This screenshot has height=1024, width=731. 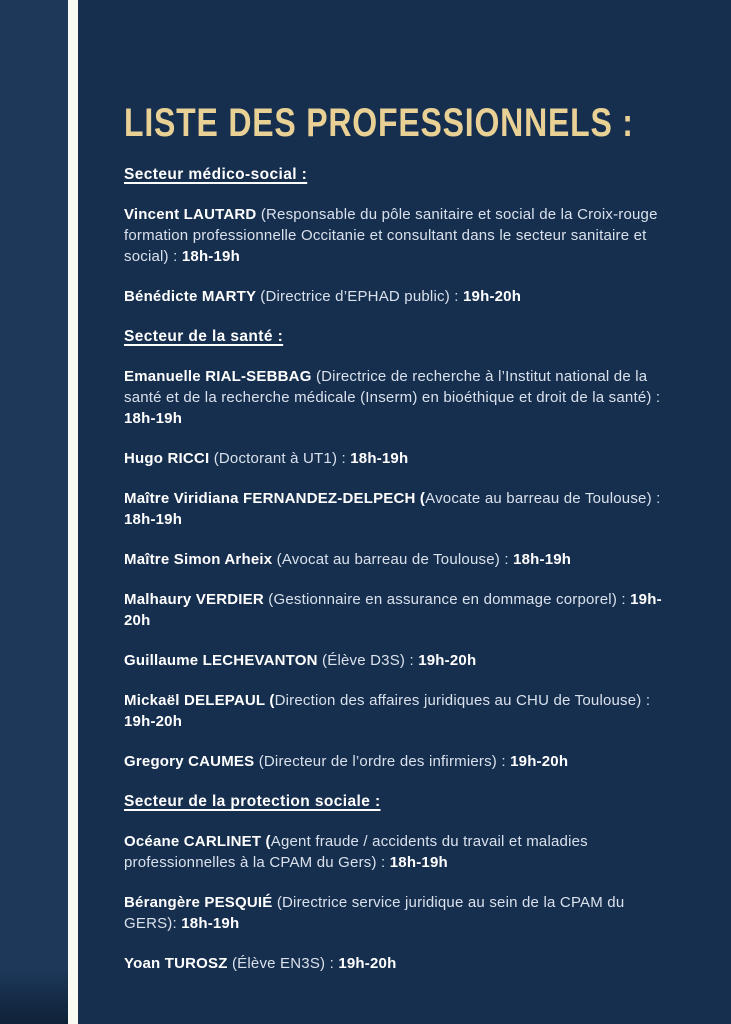 What do you see at coordinates (204, 336) in the screenshot?
I see `section-header: Secteur de la santé :` at bounding box center [204, 336].